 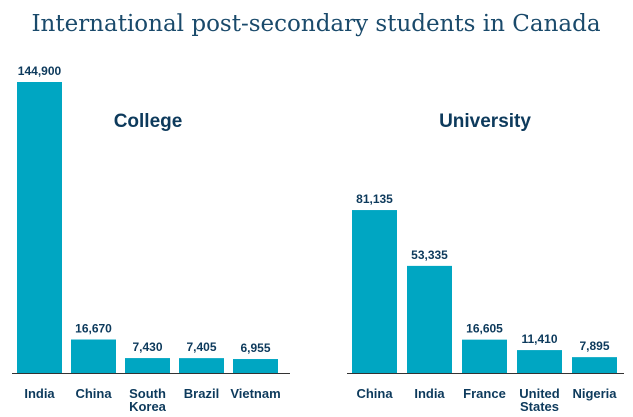 I want to click on category-label-0-1: China, so click(x=93, y=393).